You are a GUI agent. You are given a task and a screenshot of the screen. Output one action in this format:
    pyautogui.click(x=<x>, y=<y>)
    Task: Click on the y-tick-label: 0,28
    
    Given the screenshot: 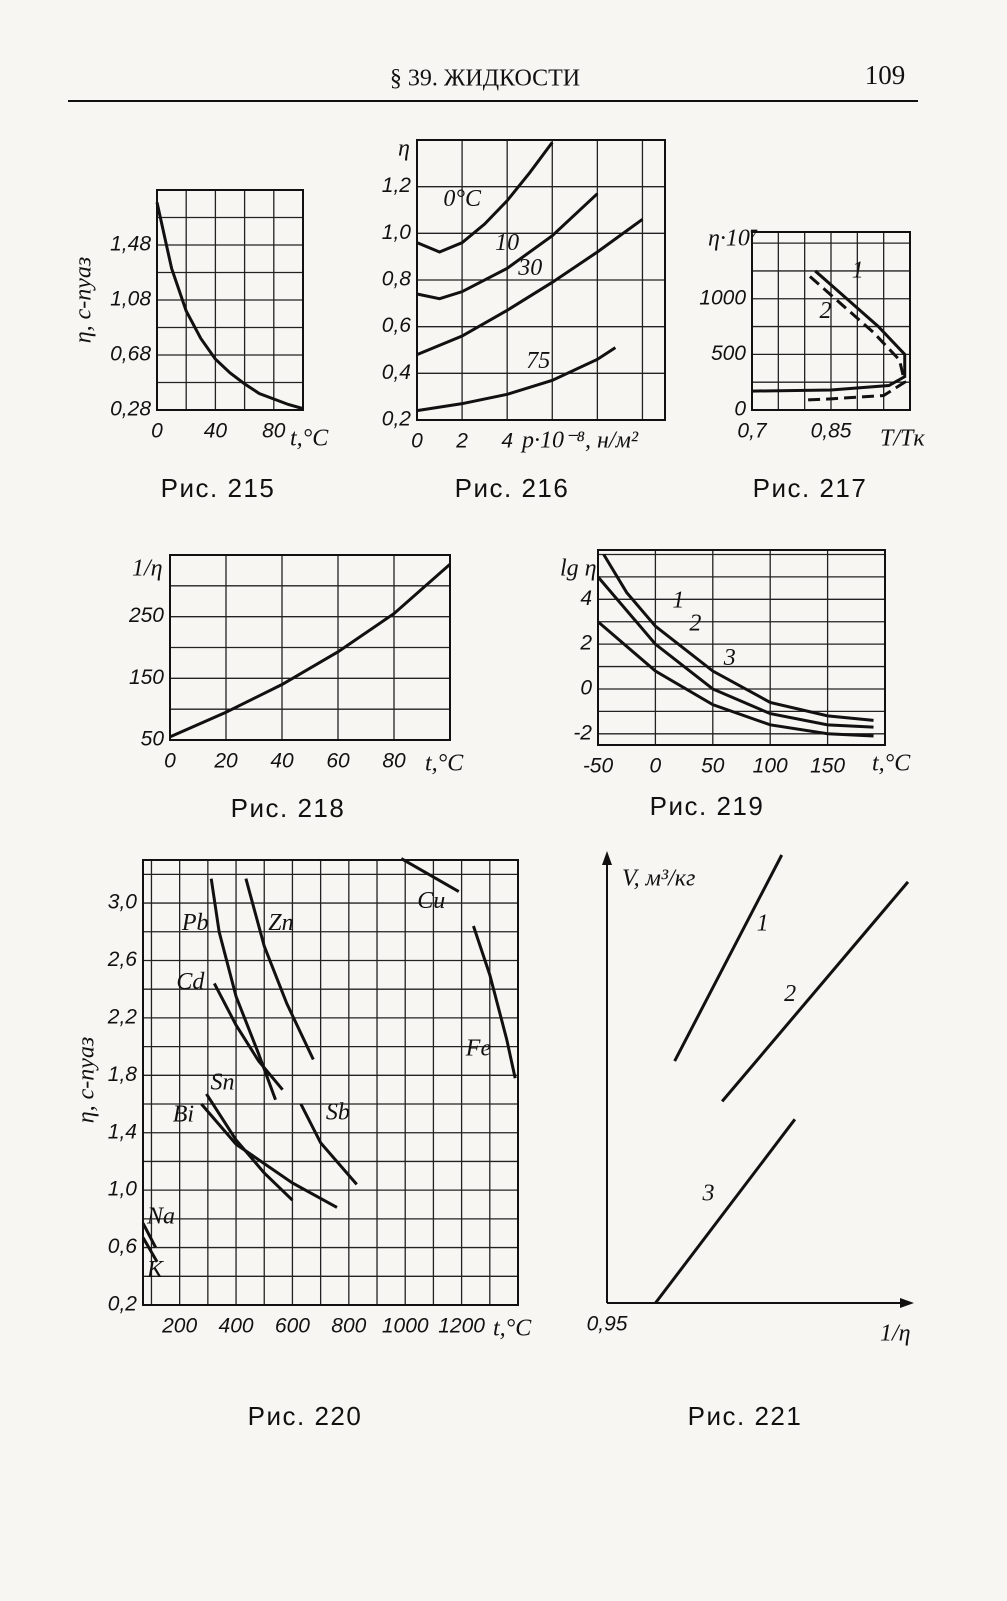 What is the action you would take?
    pyautogui.click(x=130, y=409)
    